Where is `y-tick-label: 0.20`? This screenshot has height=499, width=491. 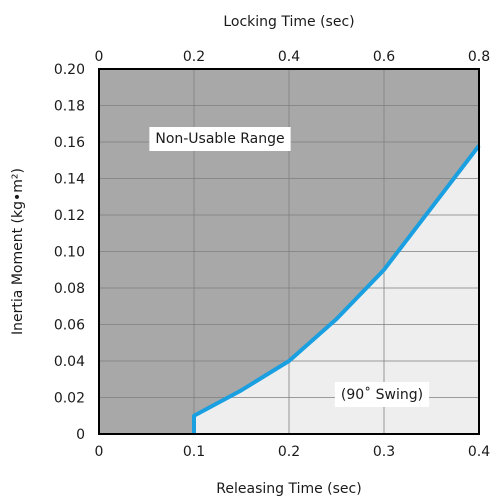
y-tick-label: 0.20 is located at coordinates (69, 70).